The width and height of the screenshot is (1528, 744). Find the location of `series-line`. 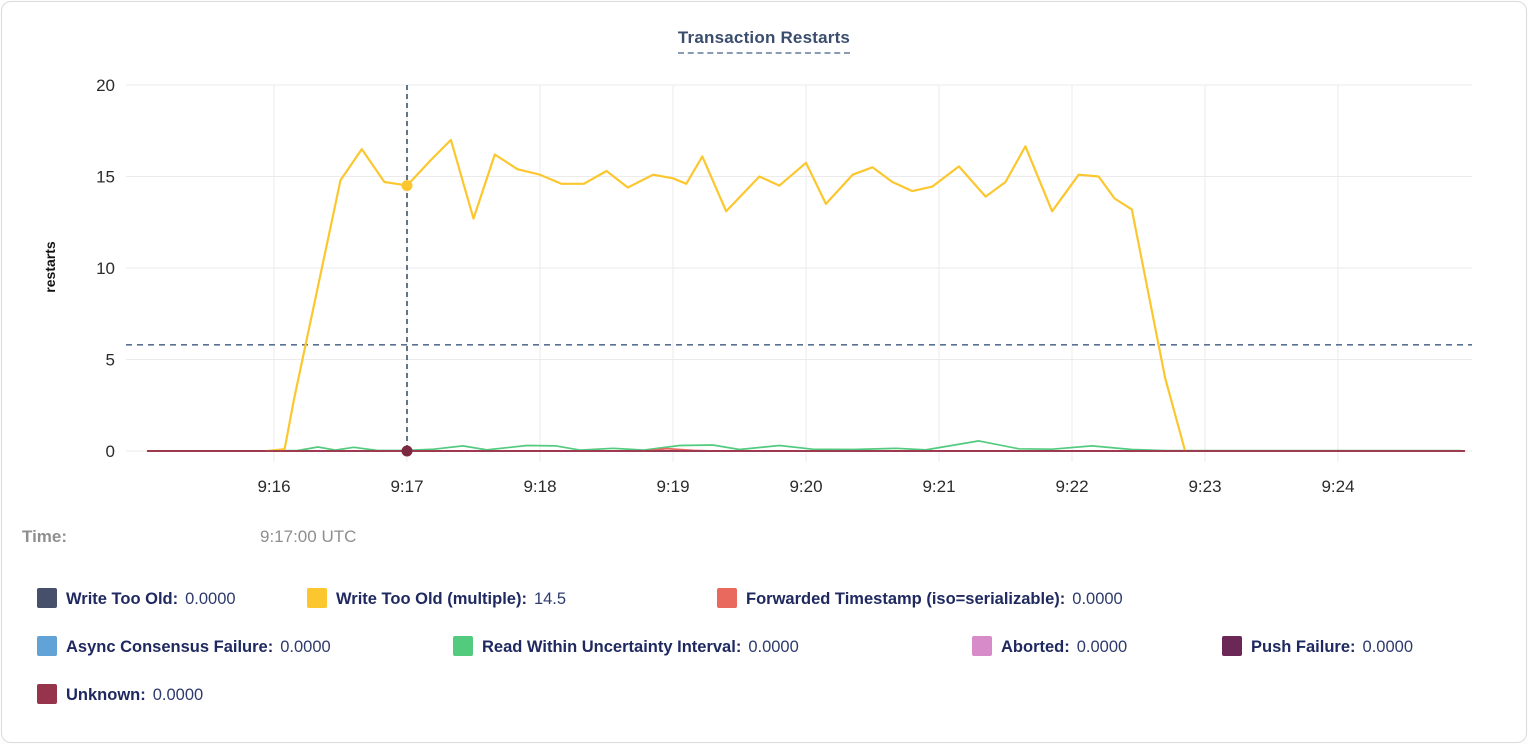

series-line is located at coordinates (866, 446).